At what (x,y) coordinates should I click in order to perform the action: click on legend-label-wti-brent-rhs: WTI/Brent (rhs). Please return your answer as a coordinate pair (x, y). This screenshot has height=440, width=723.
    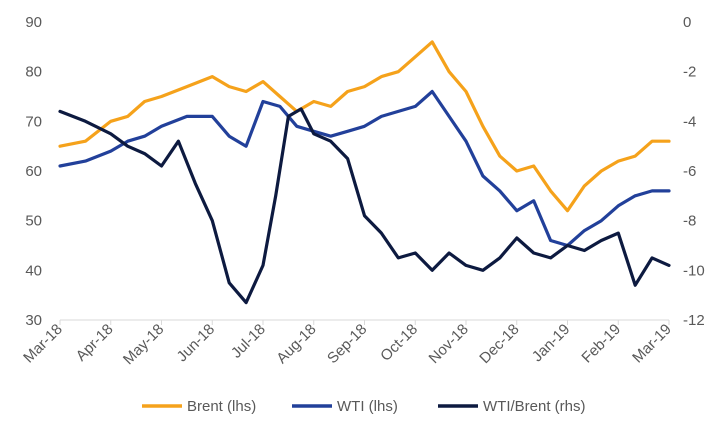
    Looking at the image, I should click on (534, 406).